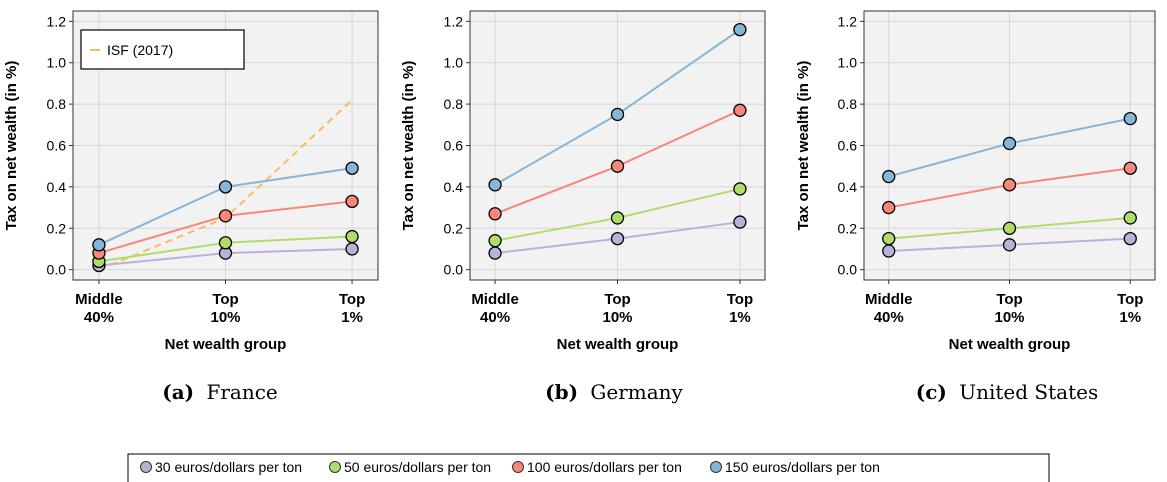 The image size is (1167, 482). What do you see at coordinates (931, 392) in the screenshot?
I see `caption-c-tag: (c)` at bounding box center [931, 392].